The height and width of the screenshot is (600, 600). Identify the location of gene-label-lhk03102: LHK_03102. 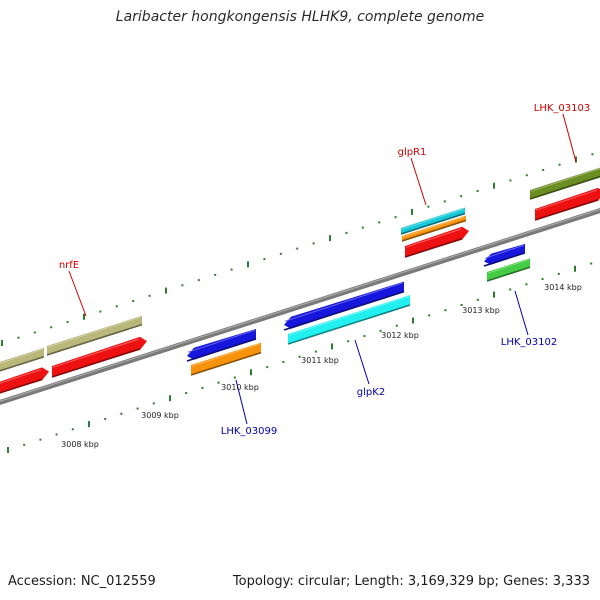
(529, 342).